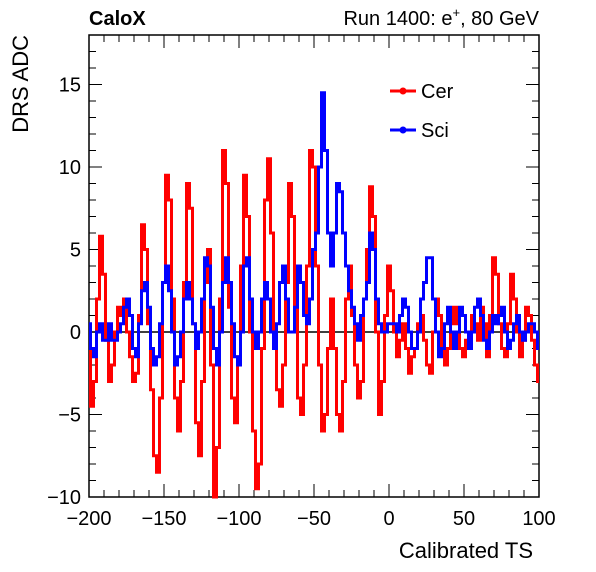  Describe the element at coordinates (456, 12) in the screenshot. I see `run-superscript: +` at that location.